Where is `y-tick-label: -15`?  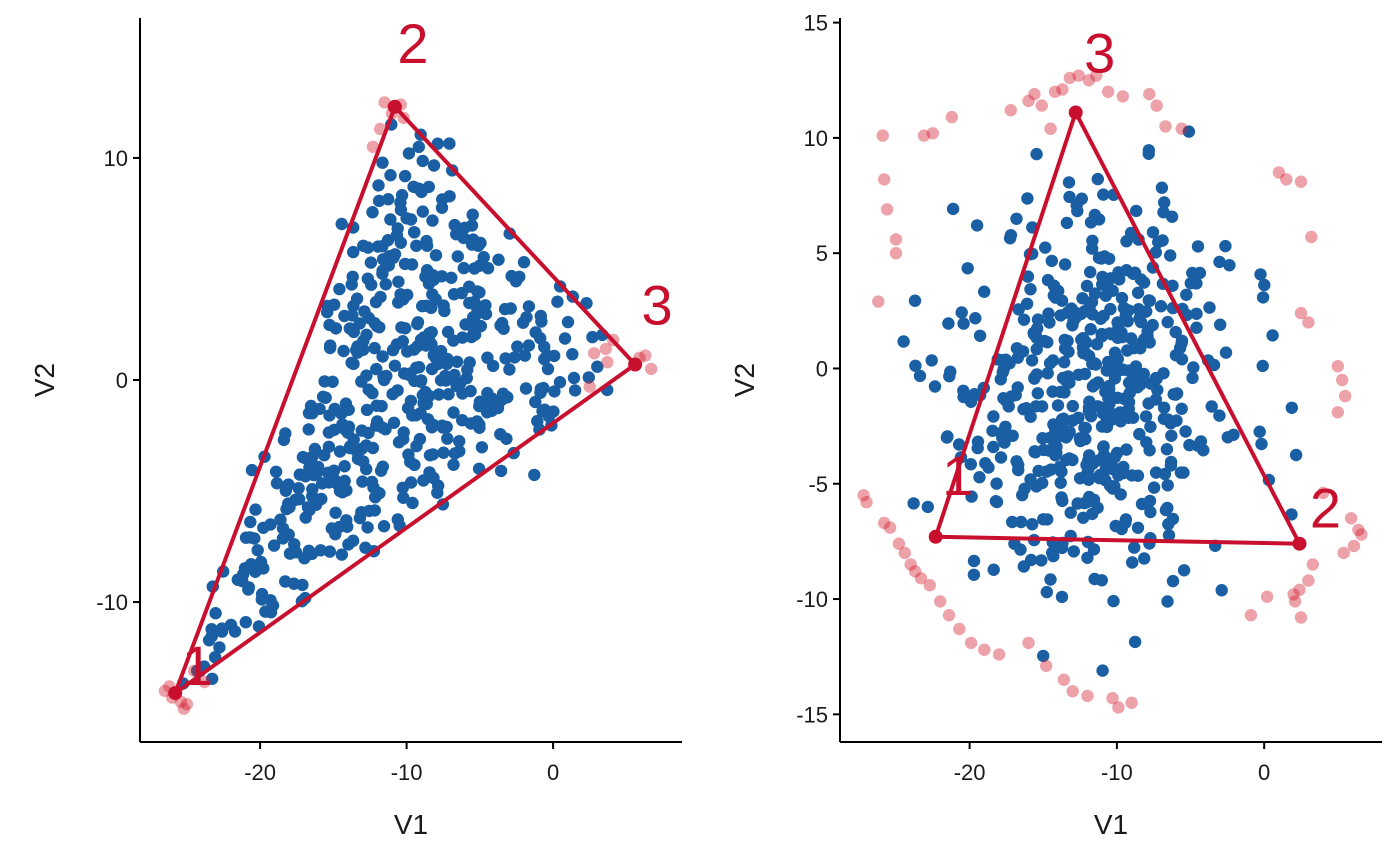 y-tick-label: -15 is located at coordinates (812, 714).